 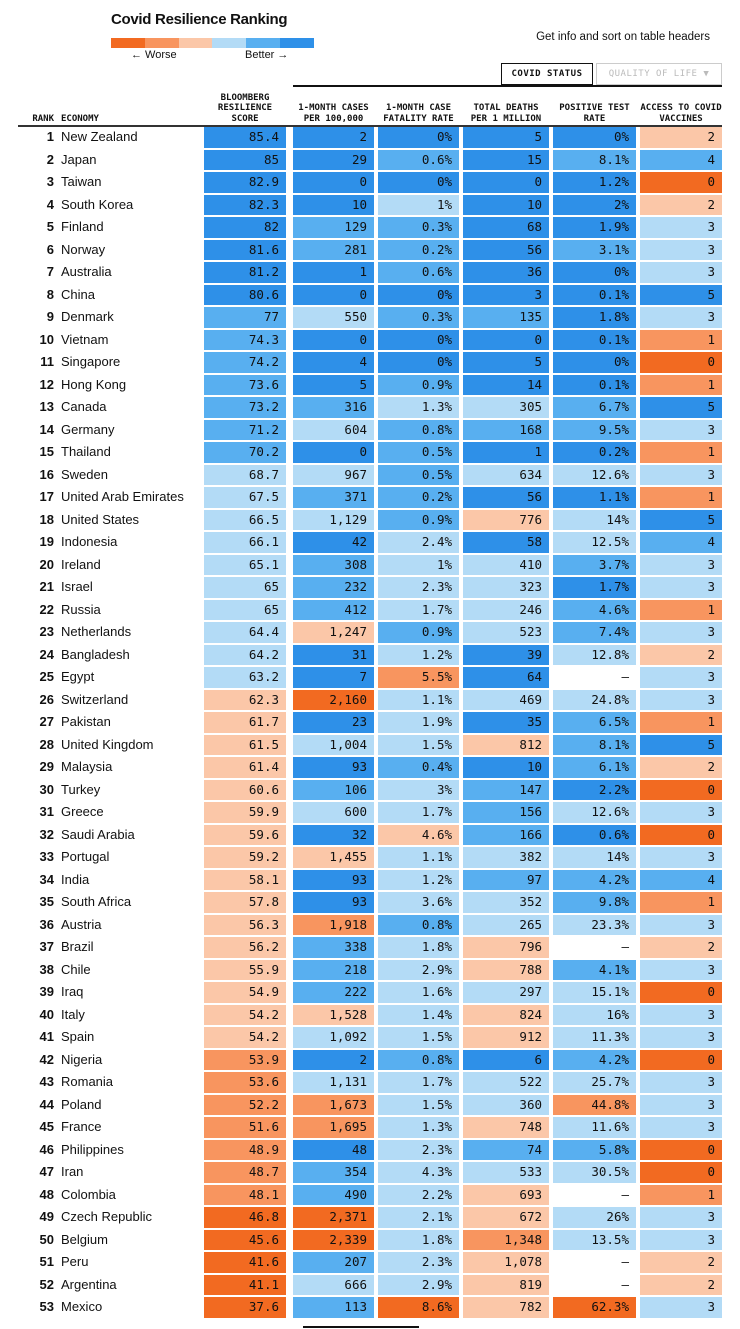 I want to click on cell: 13.5%, so click(x=594, y=1239).